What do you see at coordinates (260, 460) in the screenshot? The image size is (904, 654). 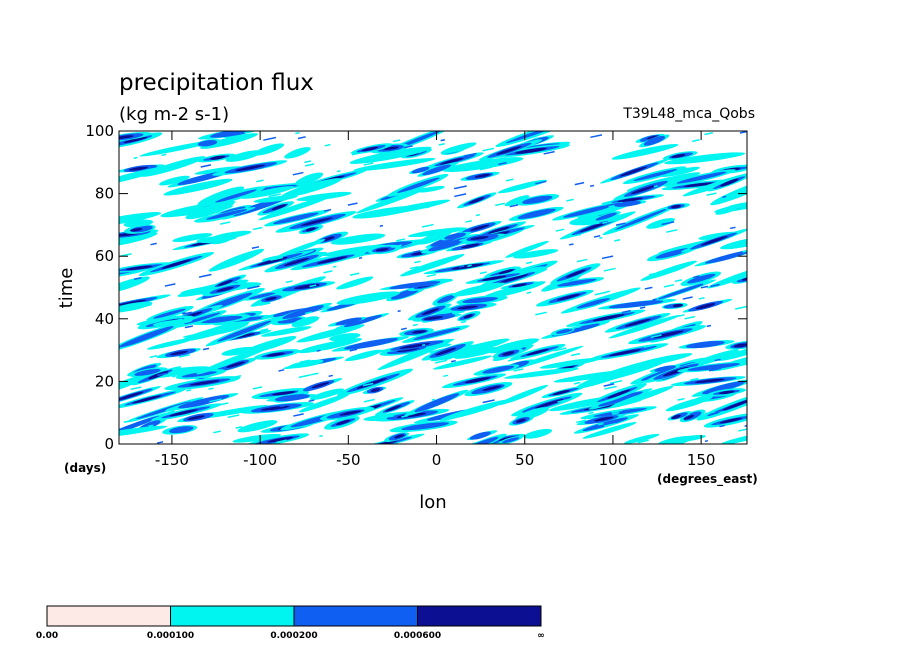 I see `x-tick-label: -100` at bounding box center [260, 460].